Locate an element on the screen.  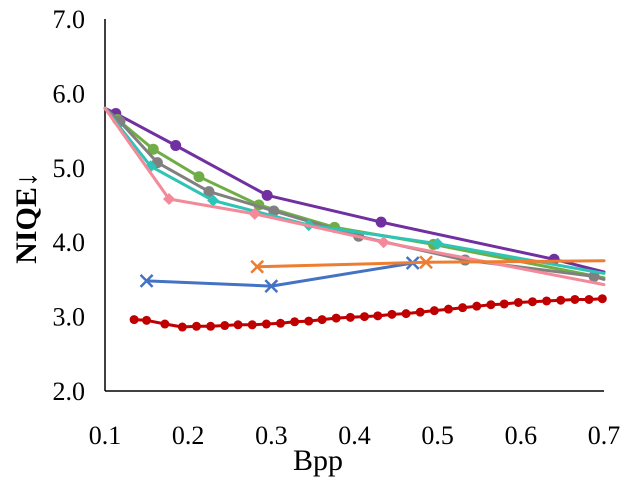
x-tick-label: 0.5 is located at coordinates (437, 435).